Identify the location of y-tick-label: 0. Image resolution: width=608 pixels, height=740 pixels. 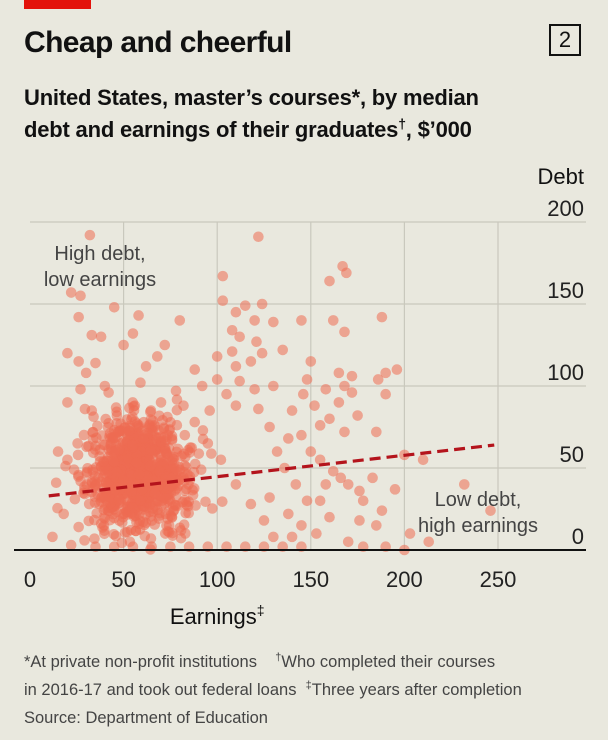
(578, 536).